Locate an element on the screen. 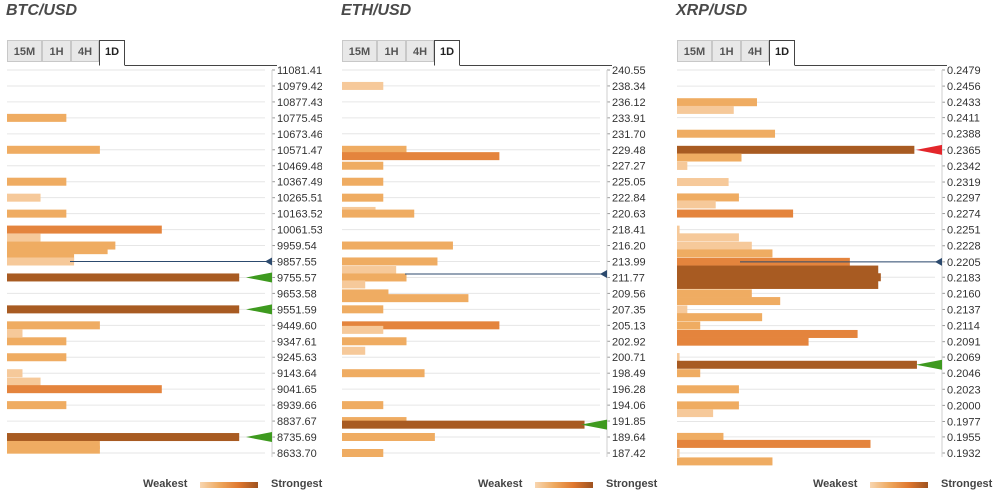 This screenshot has width=1001, height=496. price-level-label: 9347.61 is located at coordinates (297, 342).